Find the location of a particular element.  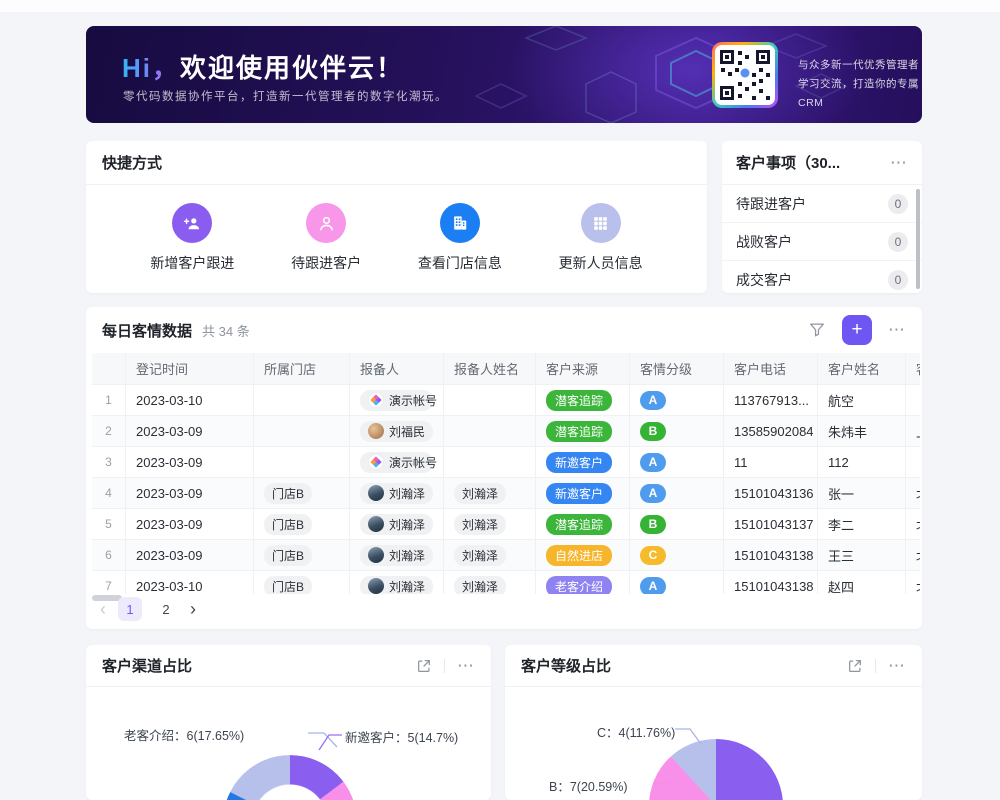

reporter-tag: 演示帐号 is located at coordinates (398, 462).